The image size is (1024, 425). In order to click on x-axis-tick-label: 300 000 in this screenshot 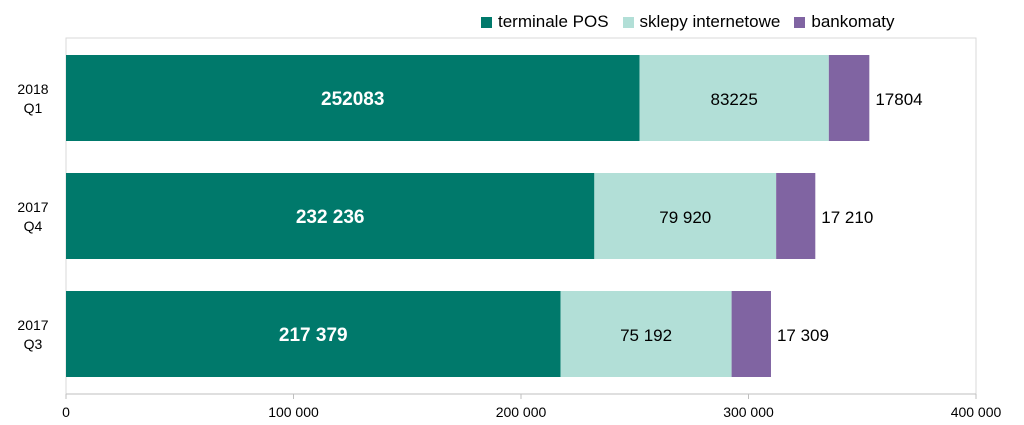, I will do `click(748, 412)`.